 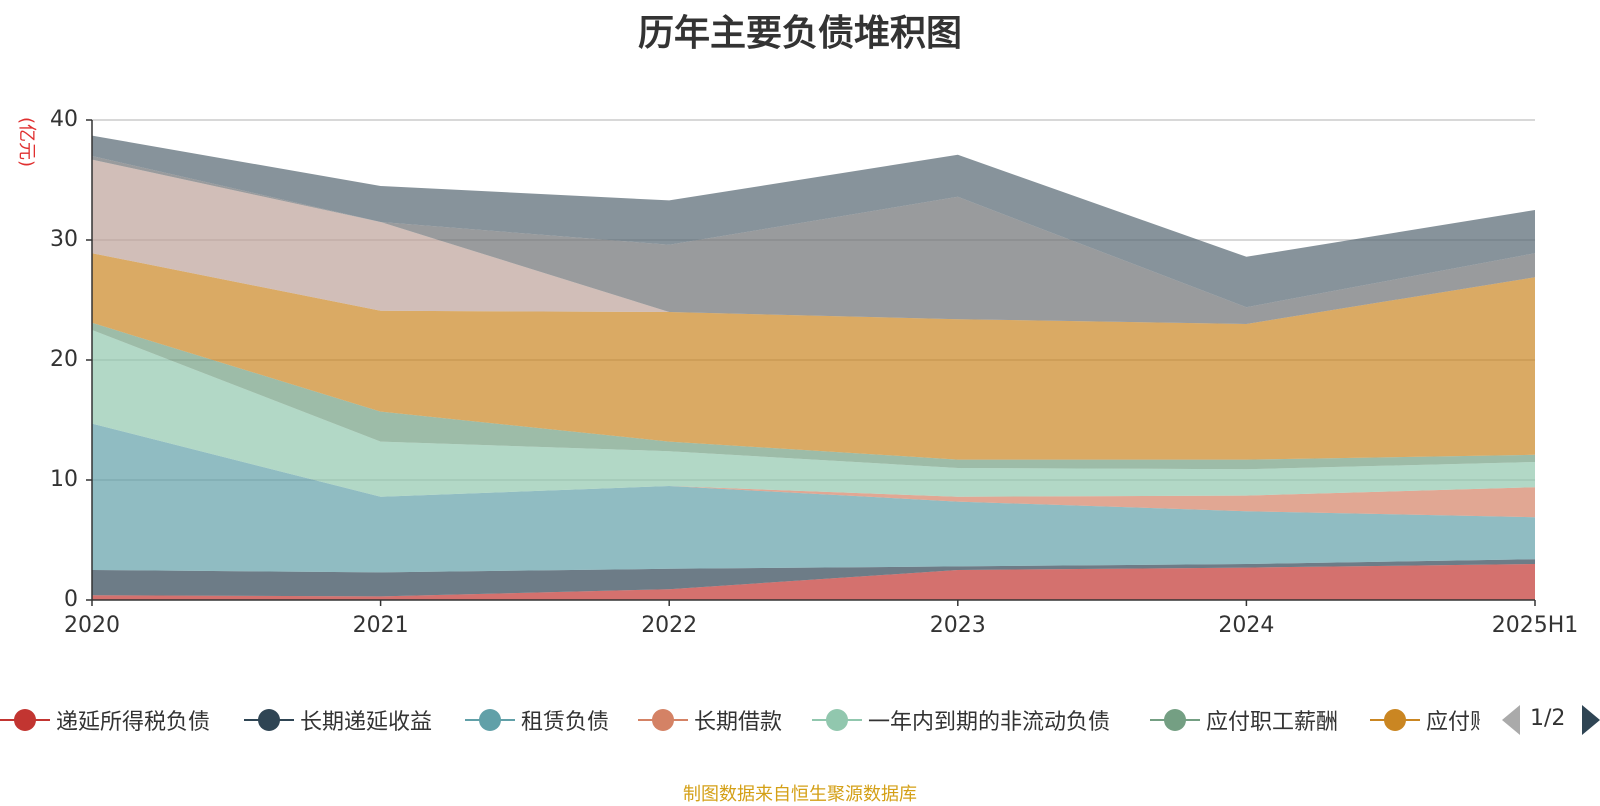 I want to click on legend-item: 长期递延收益, so click(x=338, y=720).